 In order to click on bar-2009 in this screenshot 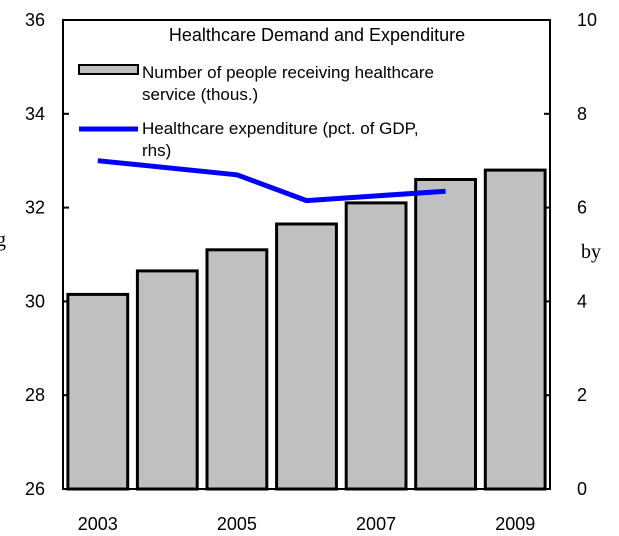, I will do `click(515, 329)`.